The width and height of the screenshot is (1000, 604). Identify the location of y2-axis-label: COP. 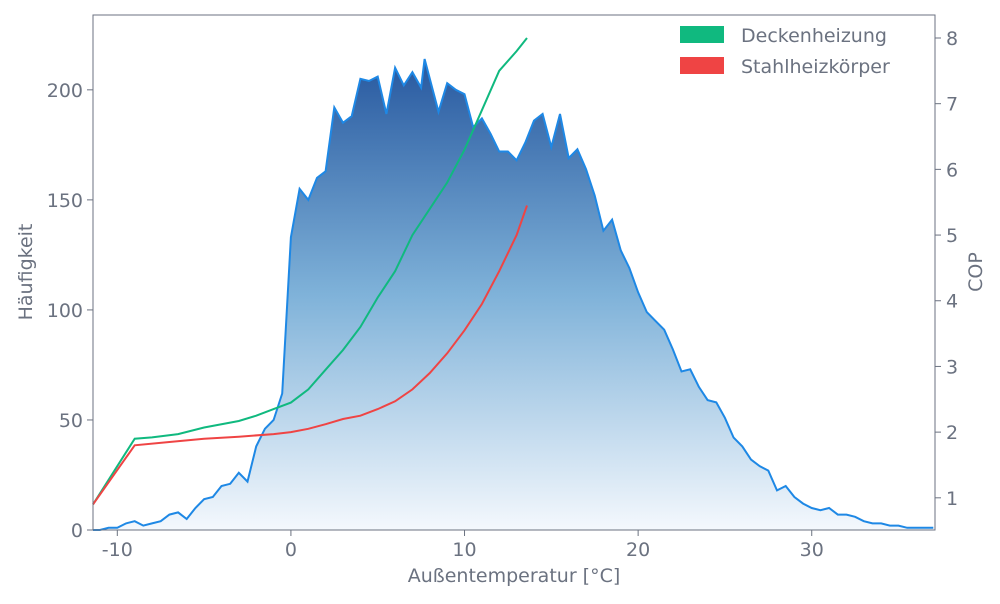
(976, 272).